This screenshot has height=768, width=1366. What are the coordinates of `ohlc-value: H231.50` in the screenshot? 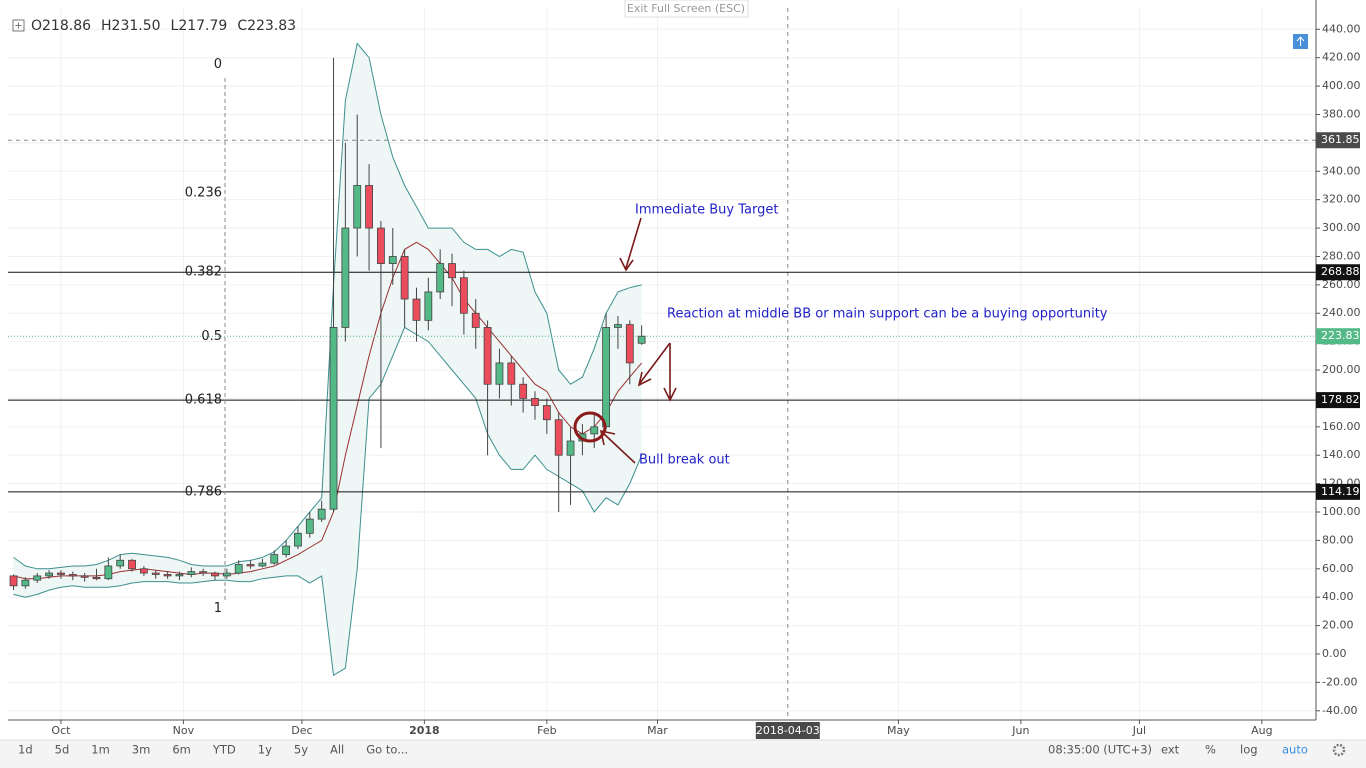 It's located at (131, 26).